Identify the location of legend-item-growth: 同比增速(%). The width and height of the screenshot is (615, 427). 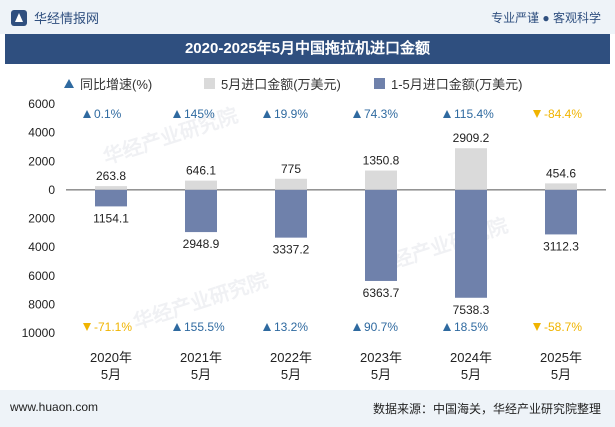
(108, 83).